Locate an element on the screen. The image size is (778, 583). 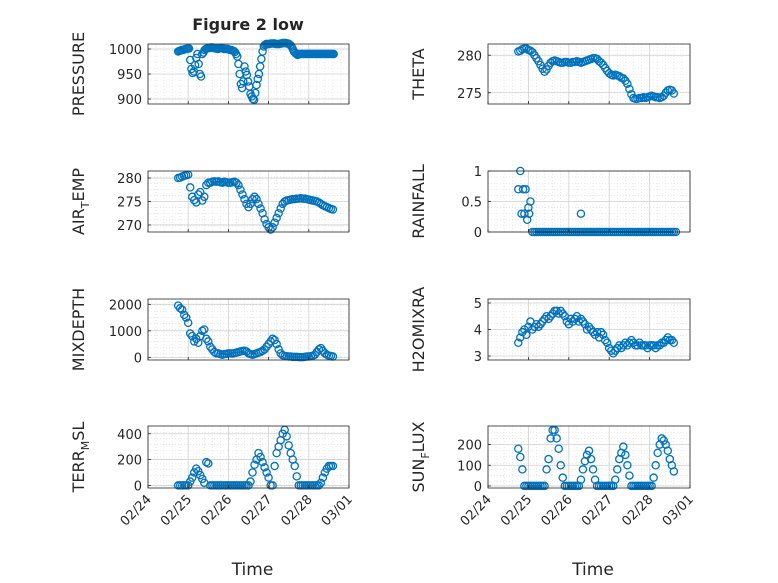
subplot-2: 275 280 THETA is located at coordinates (550, 74).